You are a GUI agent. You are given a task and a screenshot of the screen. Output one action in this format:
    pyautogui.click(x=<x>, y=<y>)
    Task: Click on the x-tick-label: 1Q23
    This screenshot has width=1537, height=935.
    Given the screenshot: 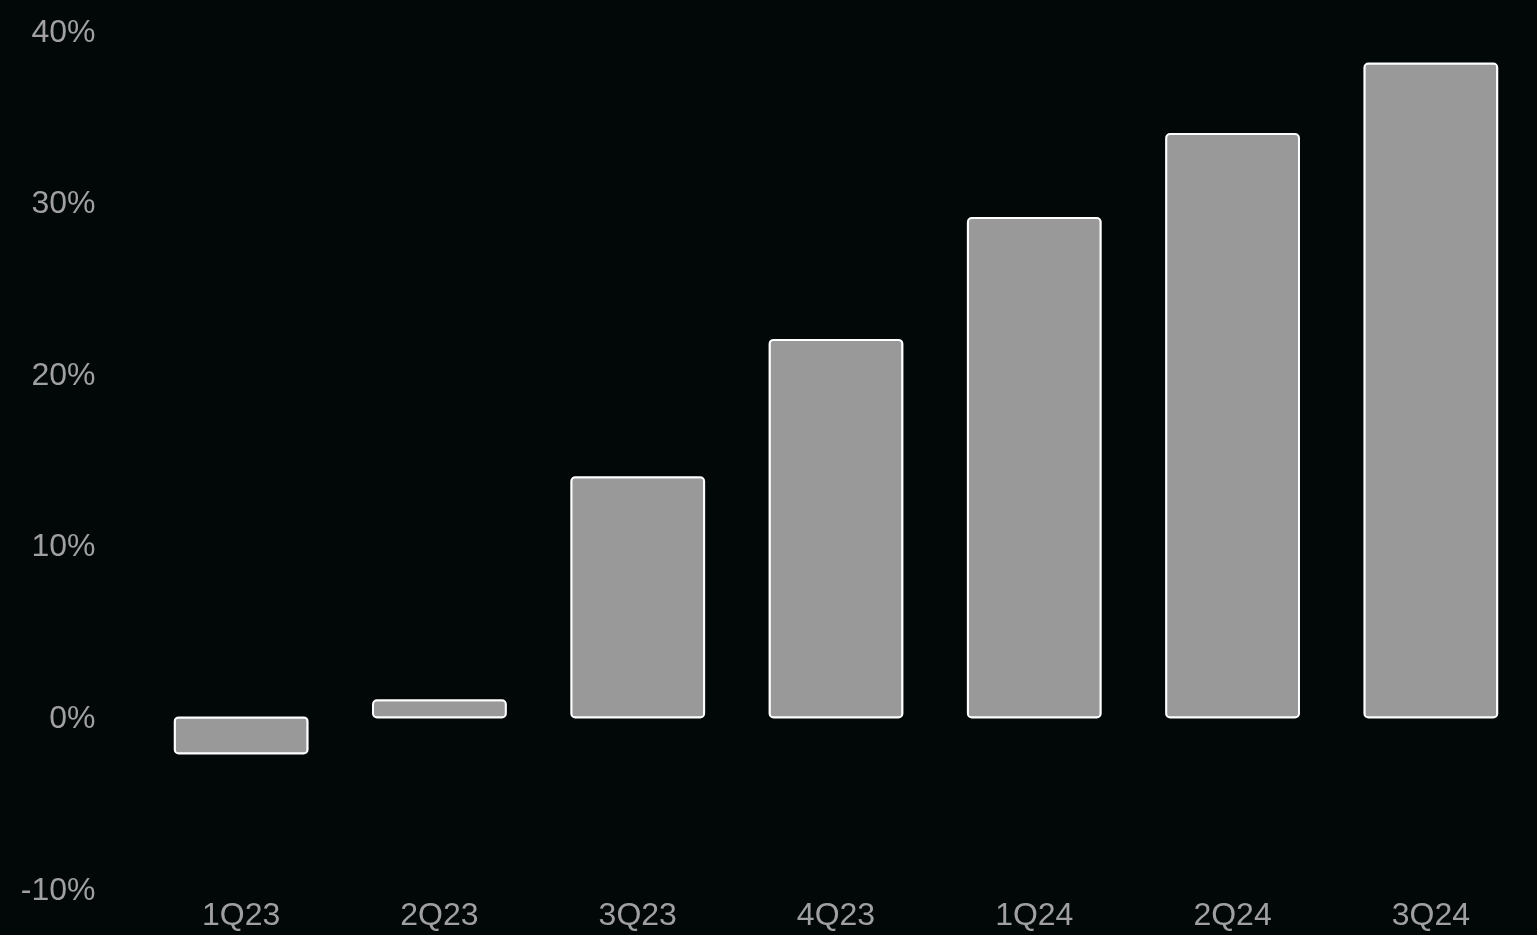 What is the action you would take?
    pyautogui.click(x=241, y=913)
    